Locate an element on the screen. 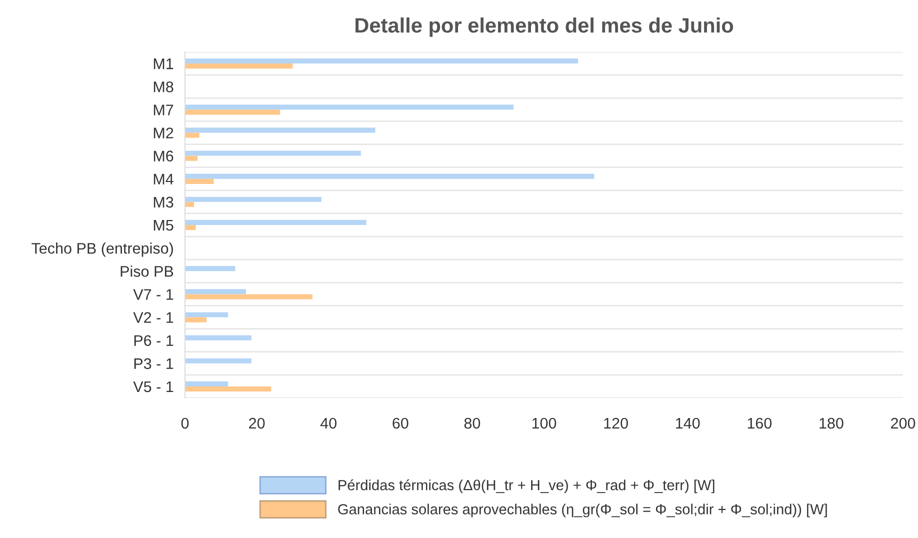 This screenshot has width=918, height=538. y-tick-label: V5 - 1 is located at coordinates (153, 386).